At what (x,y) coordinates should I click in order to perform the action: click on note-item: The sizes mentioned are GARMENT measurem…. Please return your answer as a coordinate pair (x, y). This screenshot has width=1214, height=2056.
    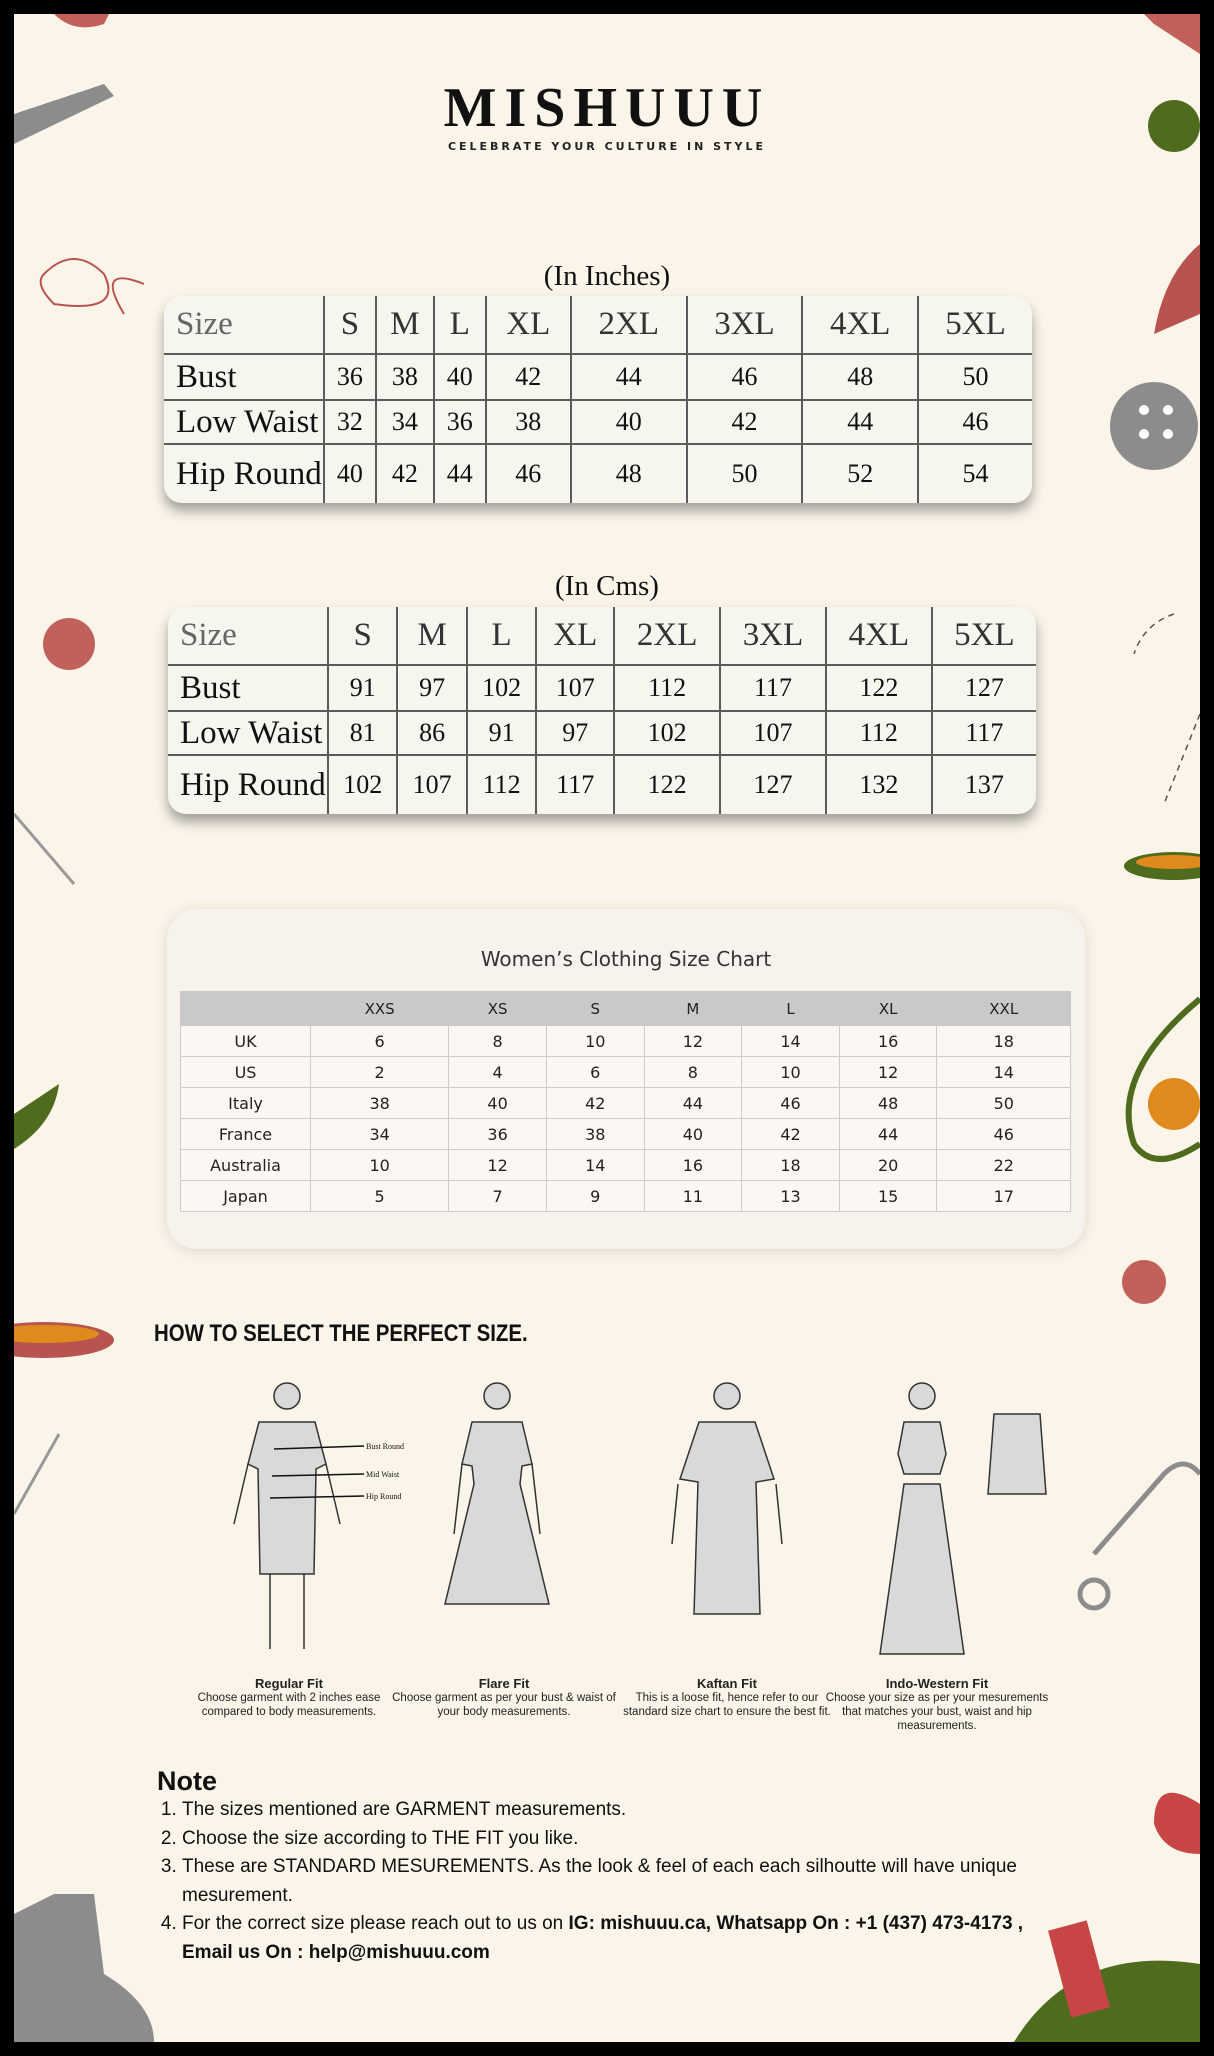
    Looking at the image, I should click on (614, 1810).